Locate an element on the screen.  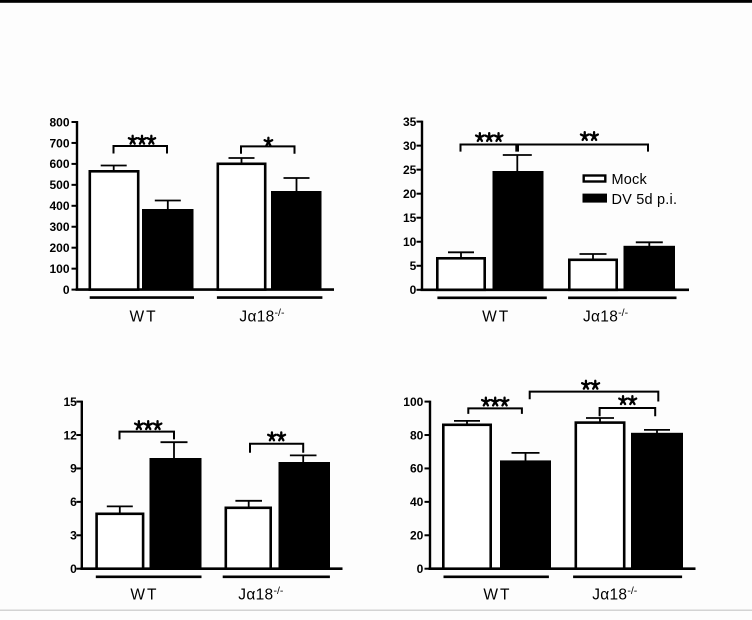
svg-text: 300 is located at coordinates (59, 227).